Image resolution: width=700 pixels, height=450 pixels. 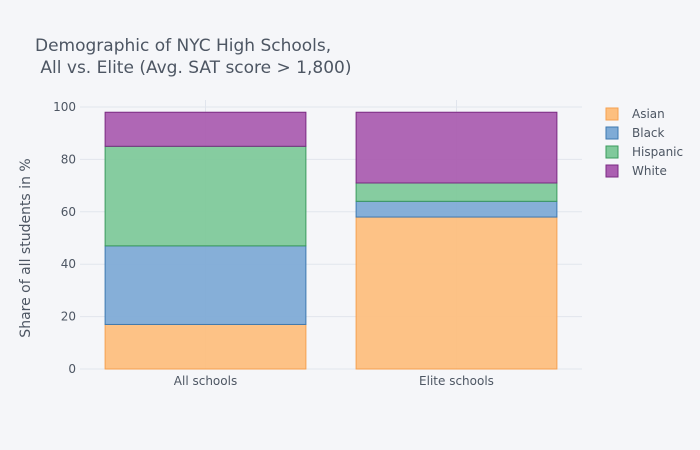 I want to click on legend-item-black: Black, so click(x=635, y=133).